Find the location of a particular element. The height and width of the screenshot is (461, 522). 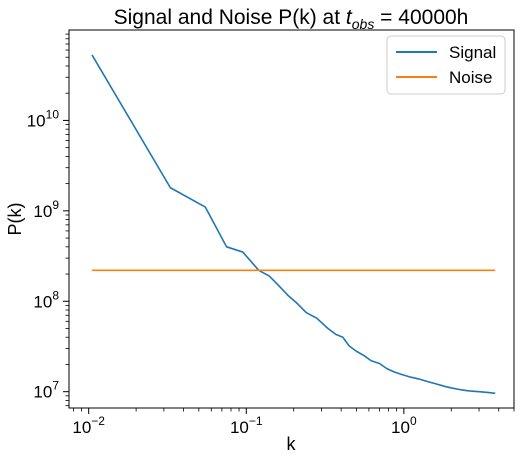

legend-noise-label: Noise is located at coordinates (470, 77).